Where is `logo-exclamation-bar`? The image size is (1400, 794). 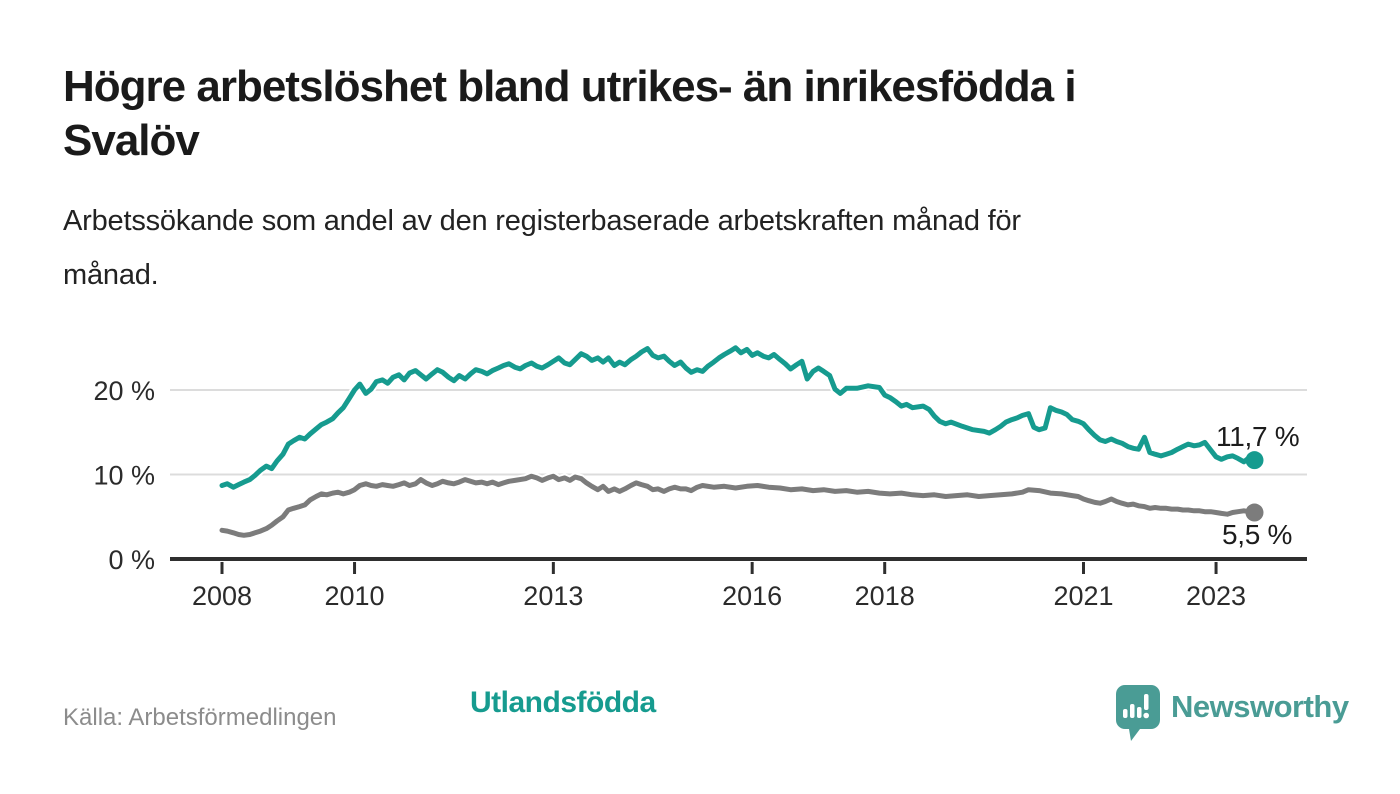
logo-exclamation-bar is located at coordinates (1146, 702).